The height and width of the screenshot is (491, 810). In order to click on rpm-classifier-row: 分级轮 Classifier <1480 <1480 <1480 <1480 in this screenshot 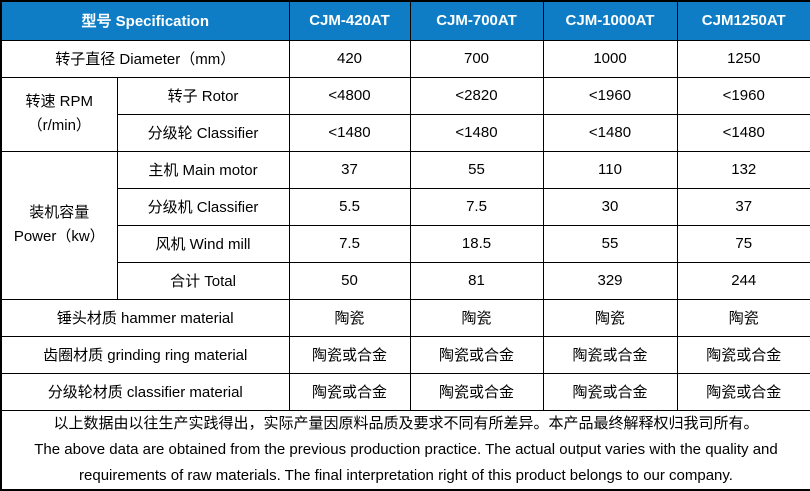, I will do `click(405, 132)`.